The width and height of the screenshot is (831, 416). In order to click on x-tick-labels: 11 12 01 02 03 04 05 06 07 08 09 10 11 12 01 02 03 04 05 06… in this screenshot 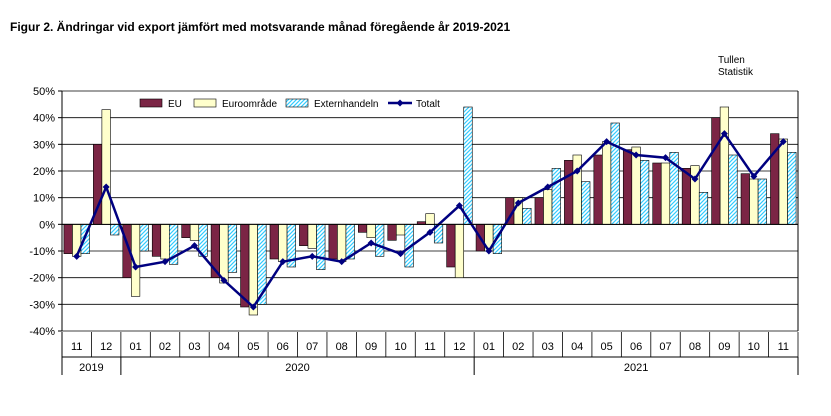, I will do `click(430, 353)`.